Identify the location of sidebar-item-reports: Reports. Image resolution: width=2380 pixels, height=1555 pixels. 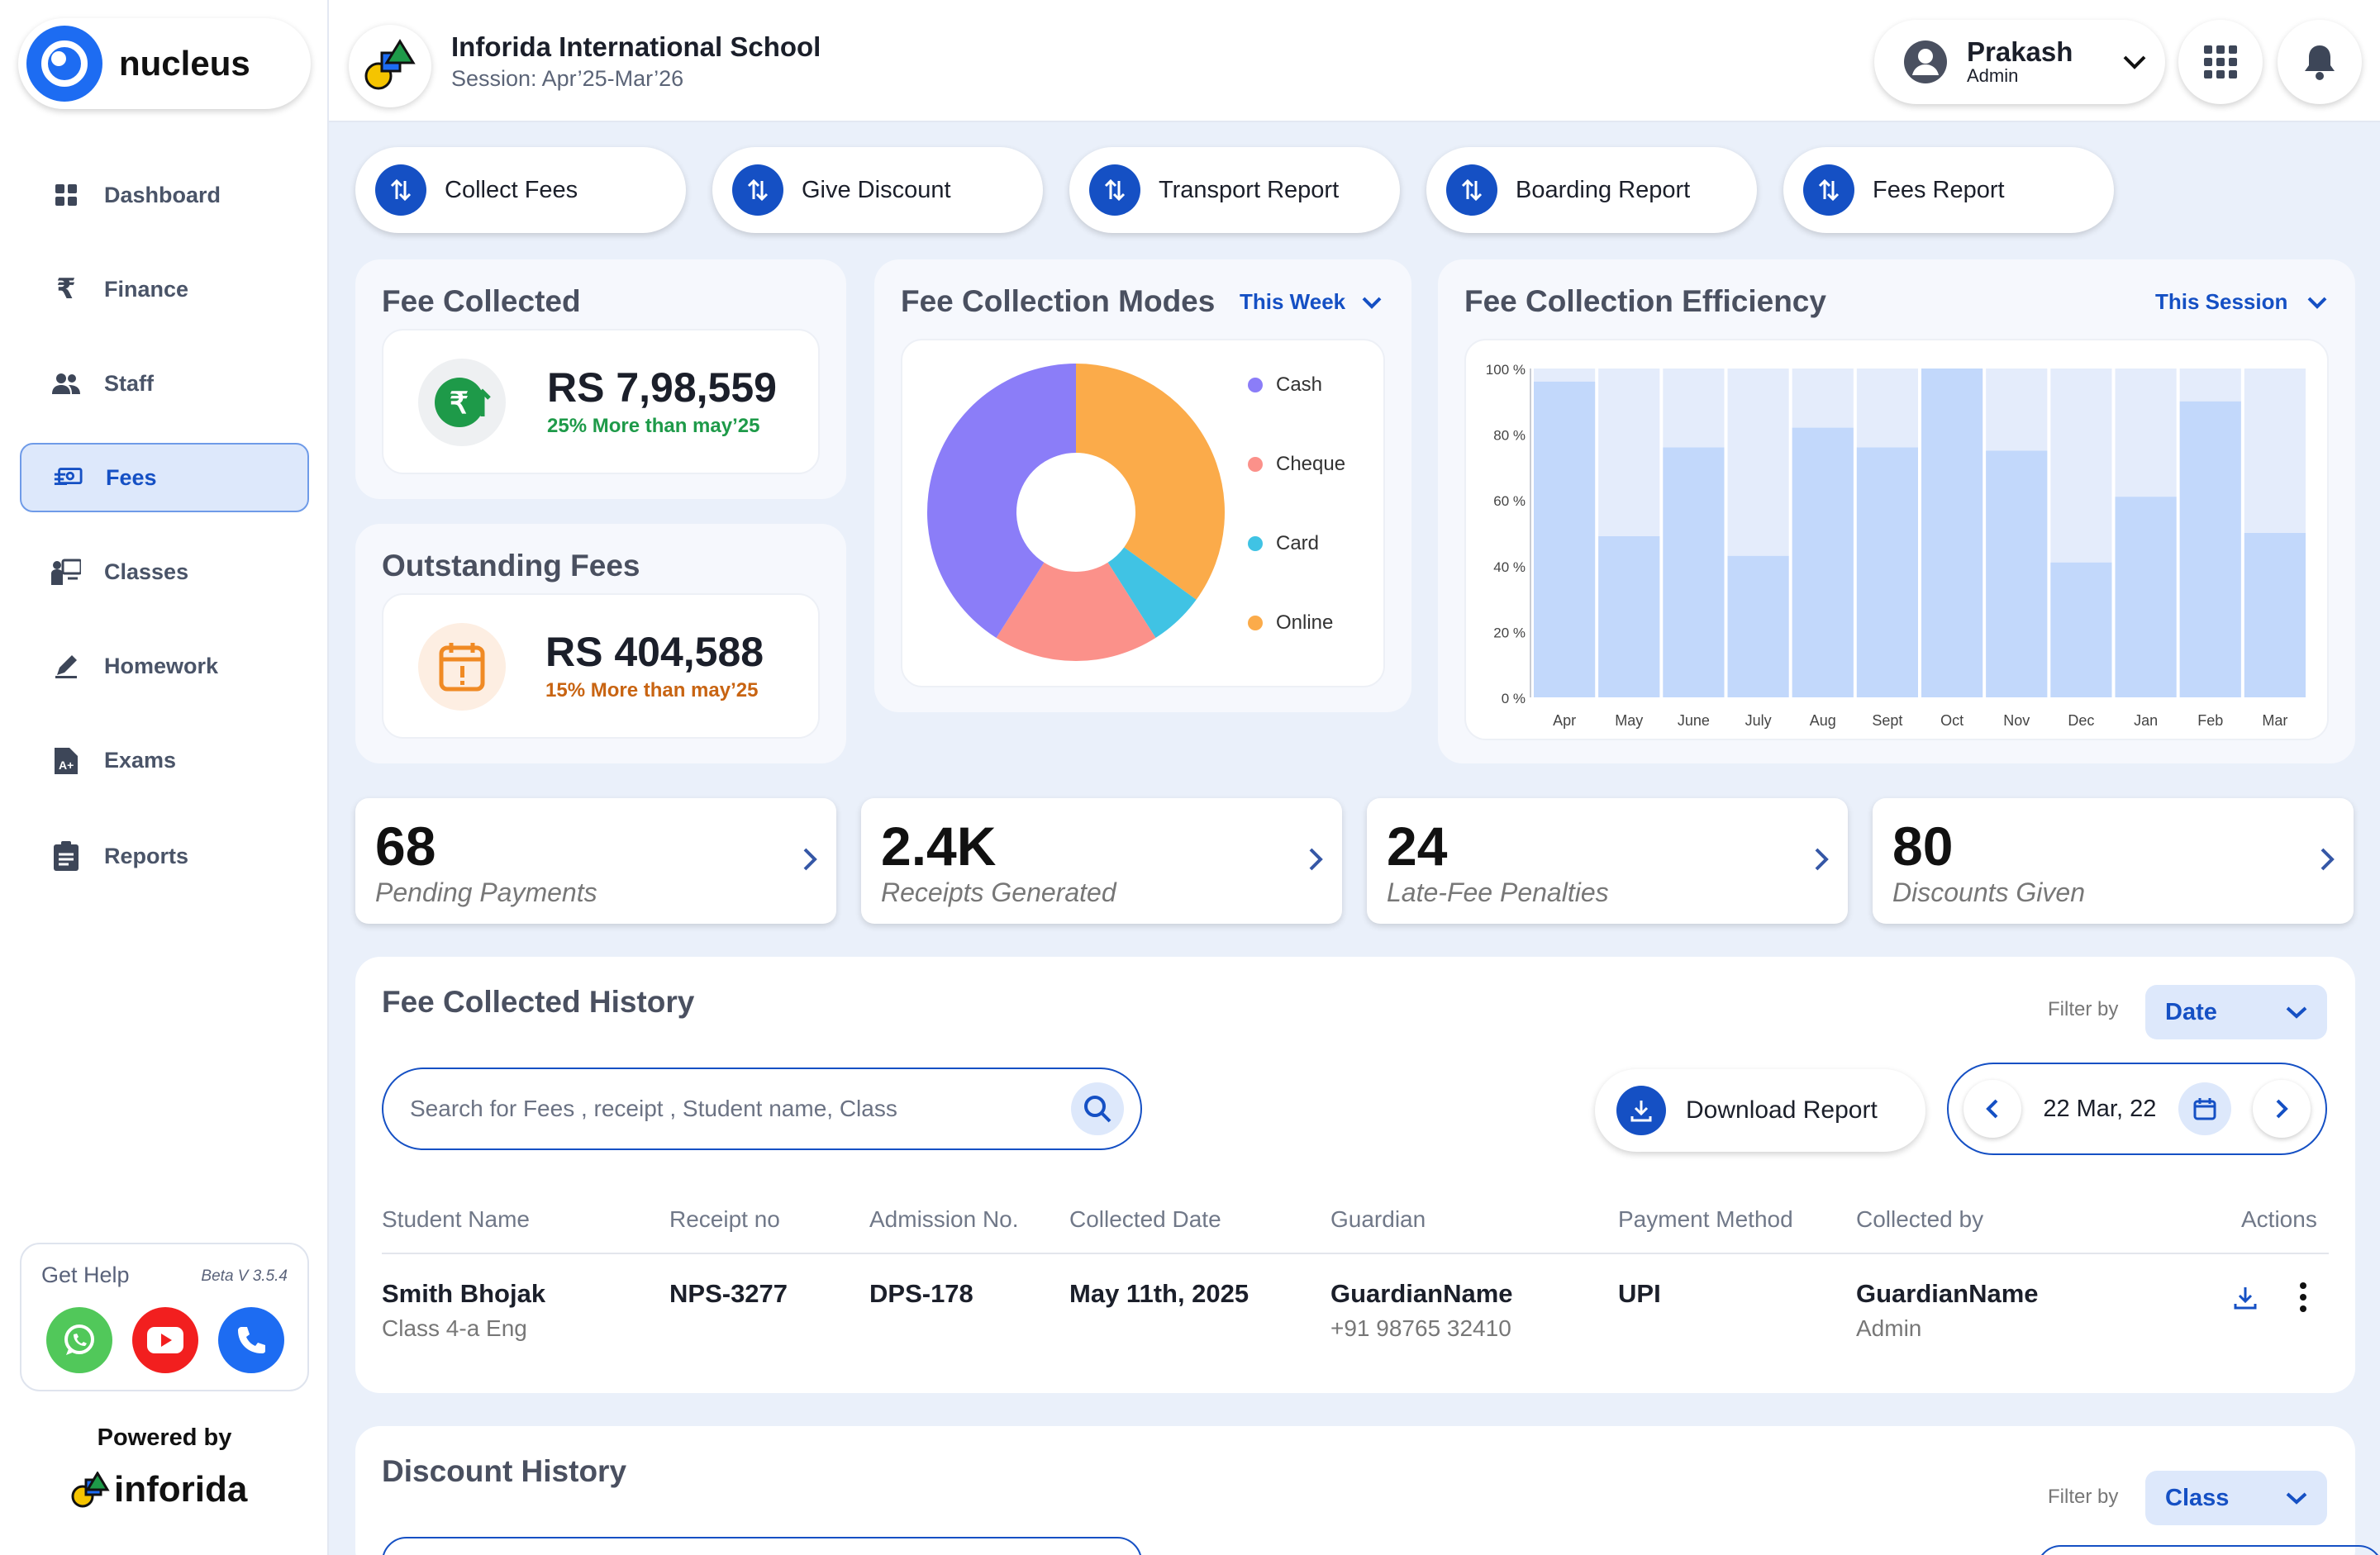
(164, 856).